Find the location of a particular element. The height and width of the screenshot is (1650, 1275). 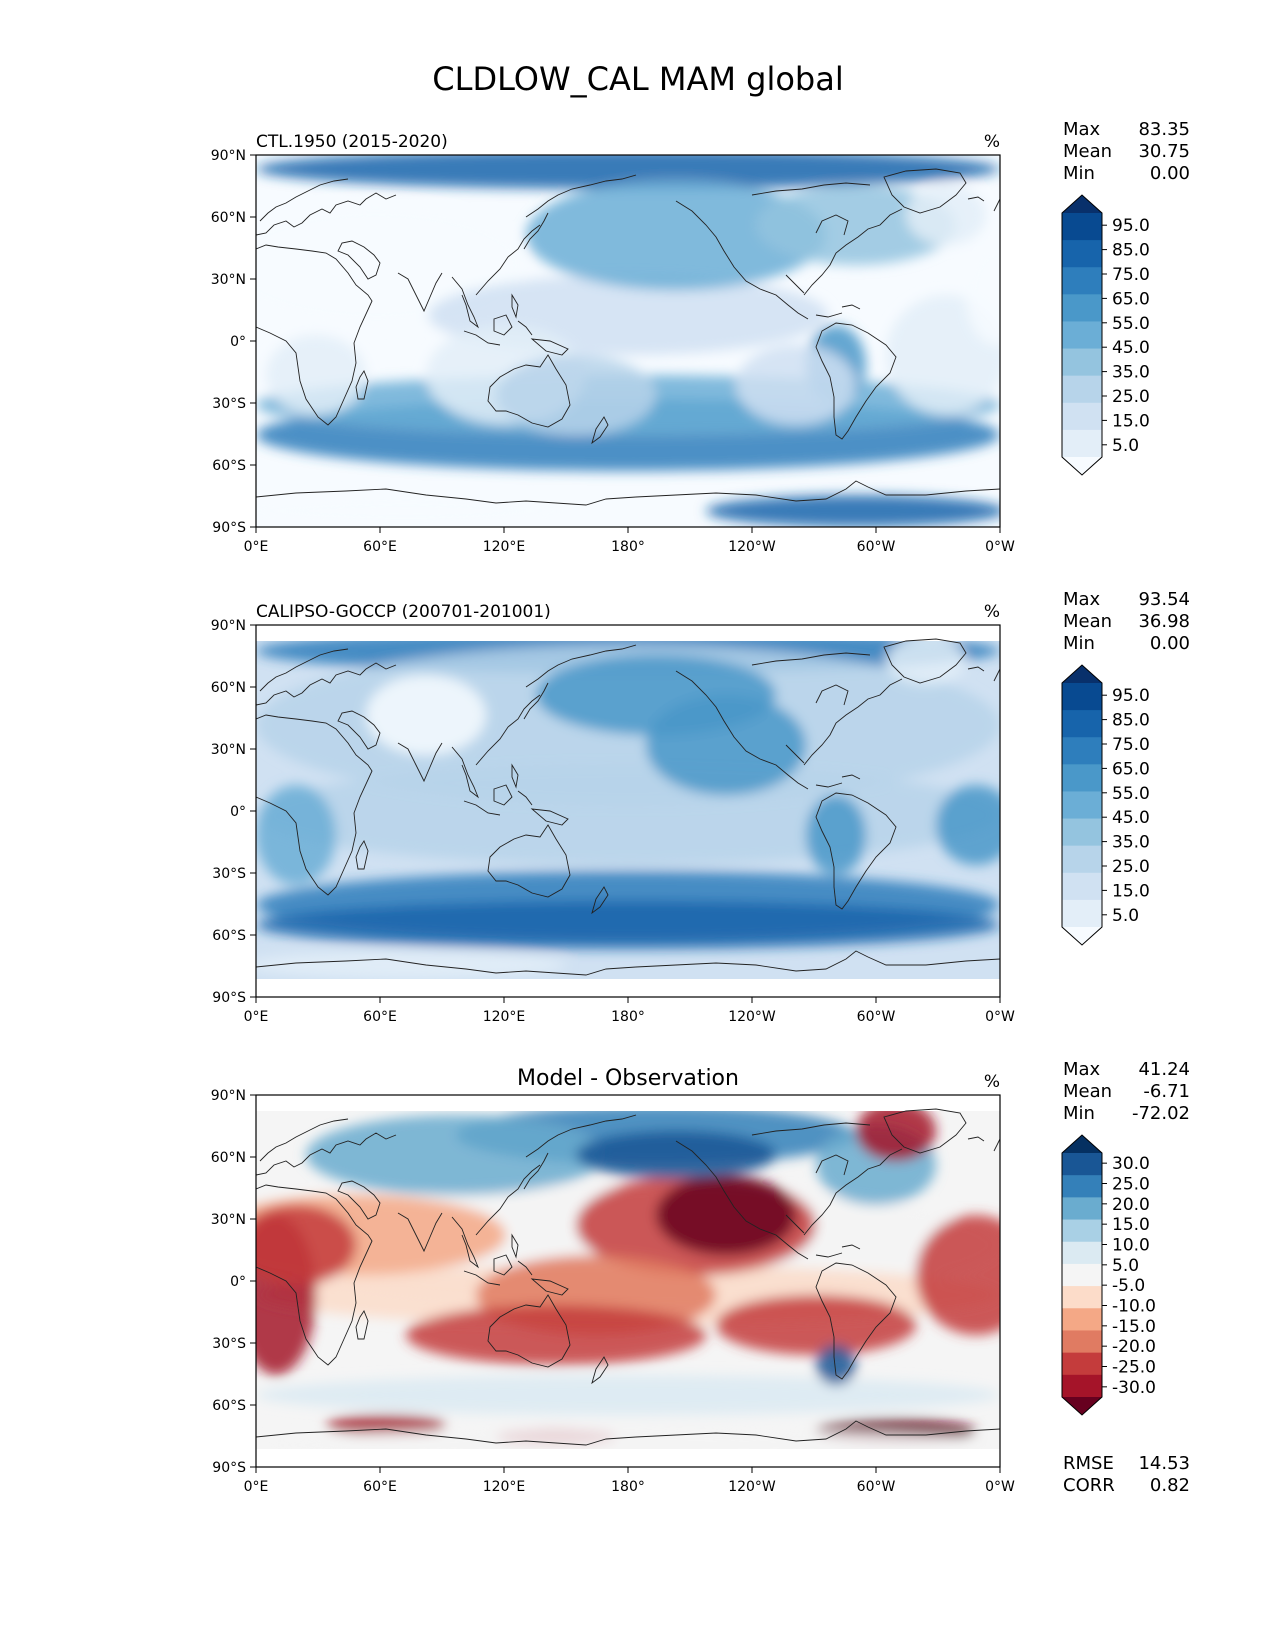

stat-value: 30.75 is located at coordinates (1164, 151).